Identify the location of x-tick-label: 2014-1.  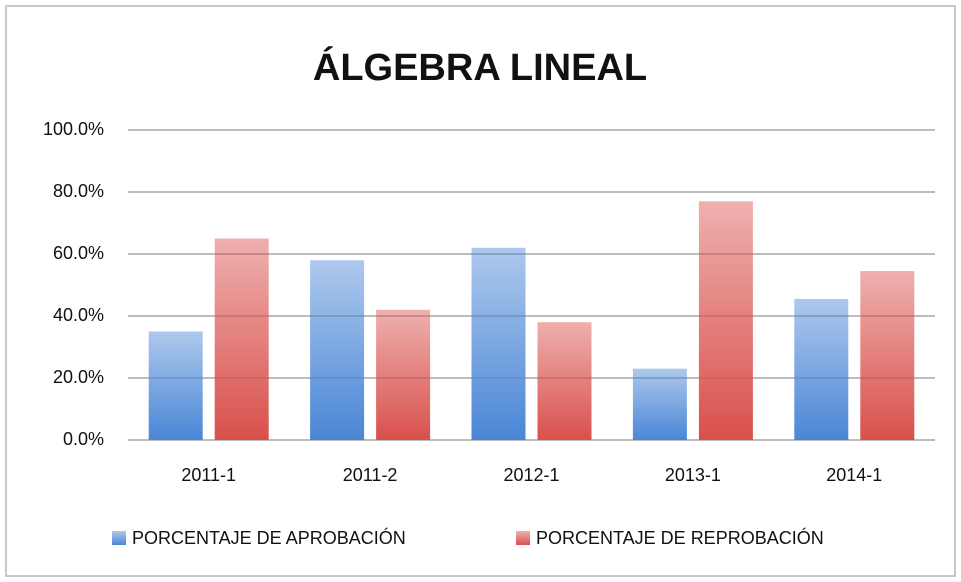
(854, 475).